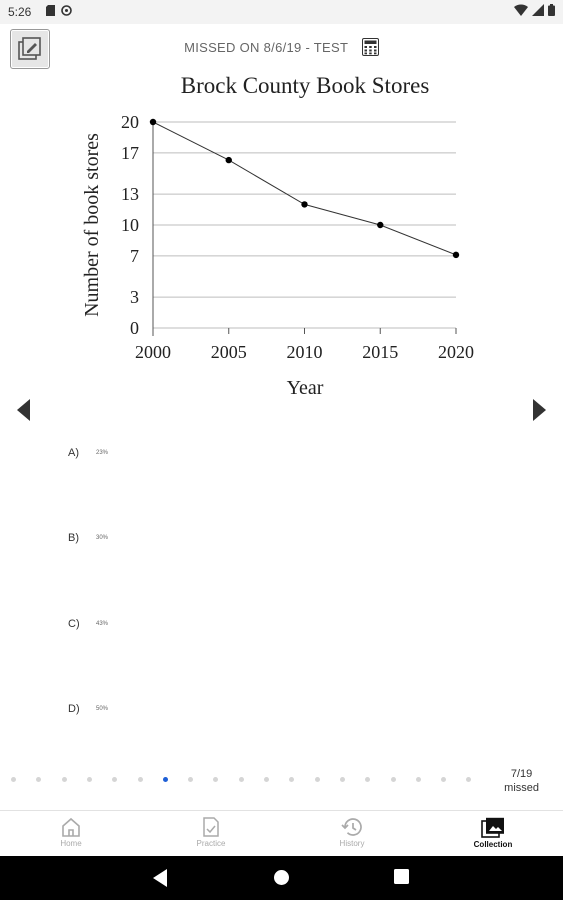 Image resolution: width=563 pixels, height=900 pixels. I want to click on y-tick-label: 3, so click(134, 297).